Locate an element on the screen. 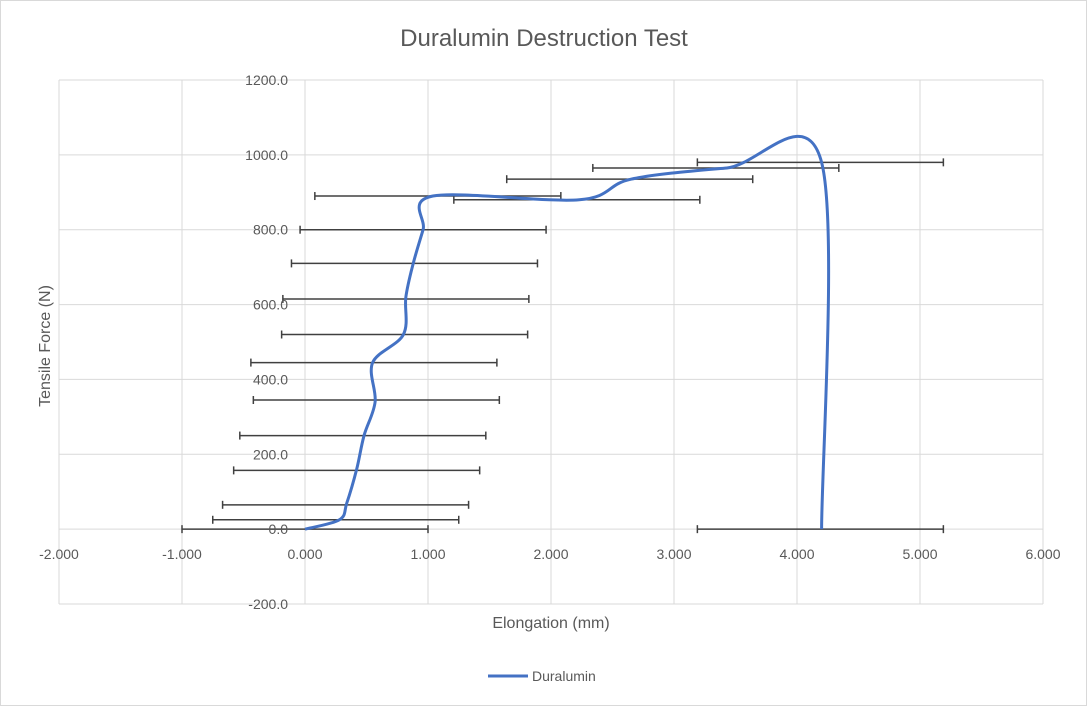 This screenshot has height=707, width=1087. error-bar is located at coordinates (336, 519).